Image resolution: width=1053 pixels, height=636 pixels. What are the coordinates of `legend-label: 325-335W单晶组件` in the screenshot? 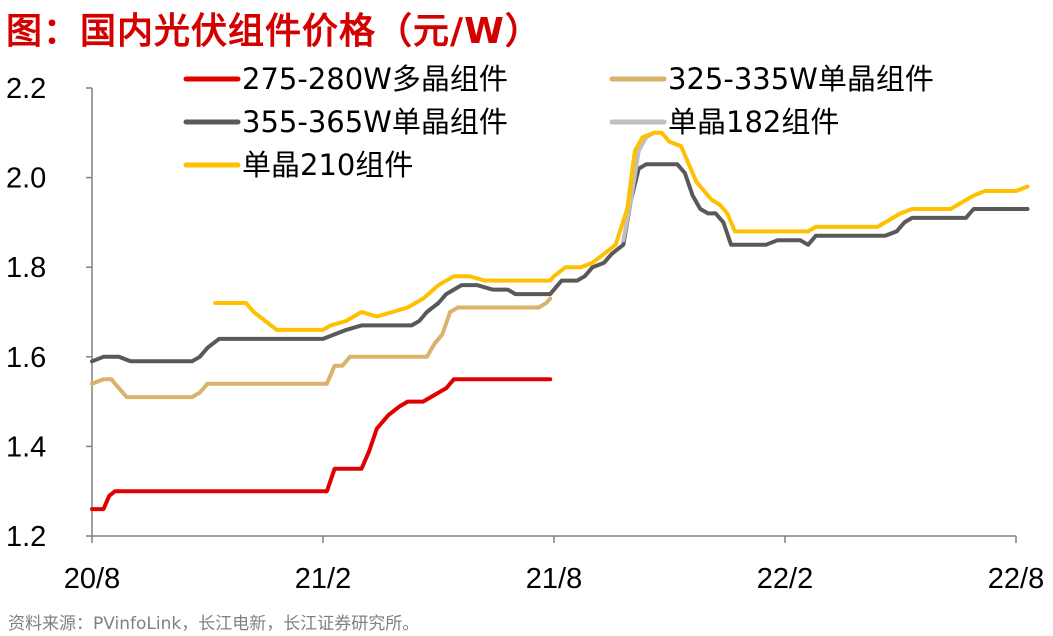 It's located at (801, 79).